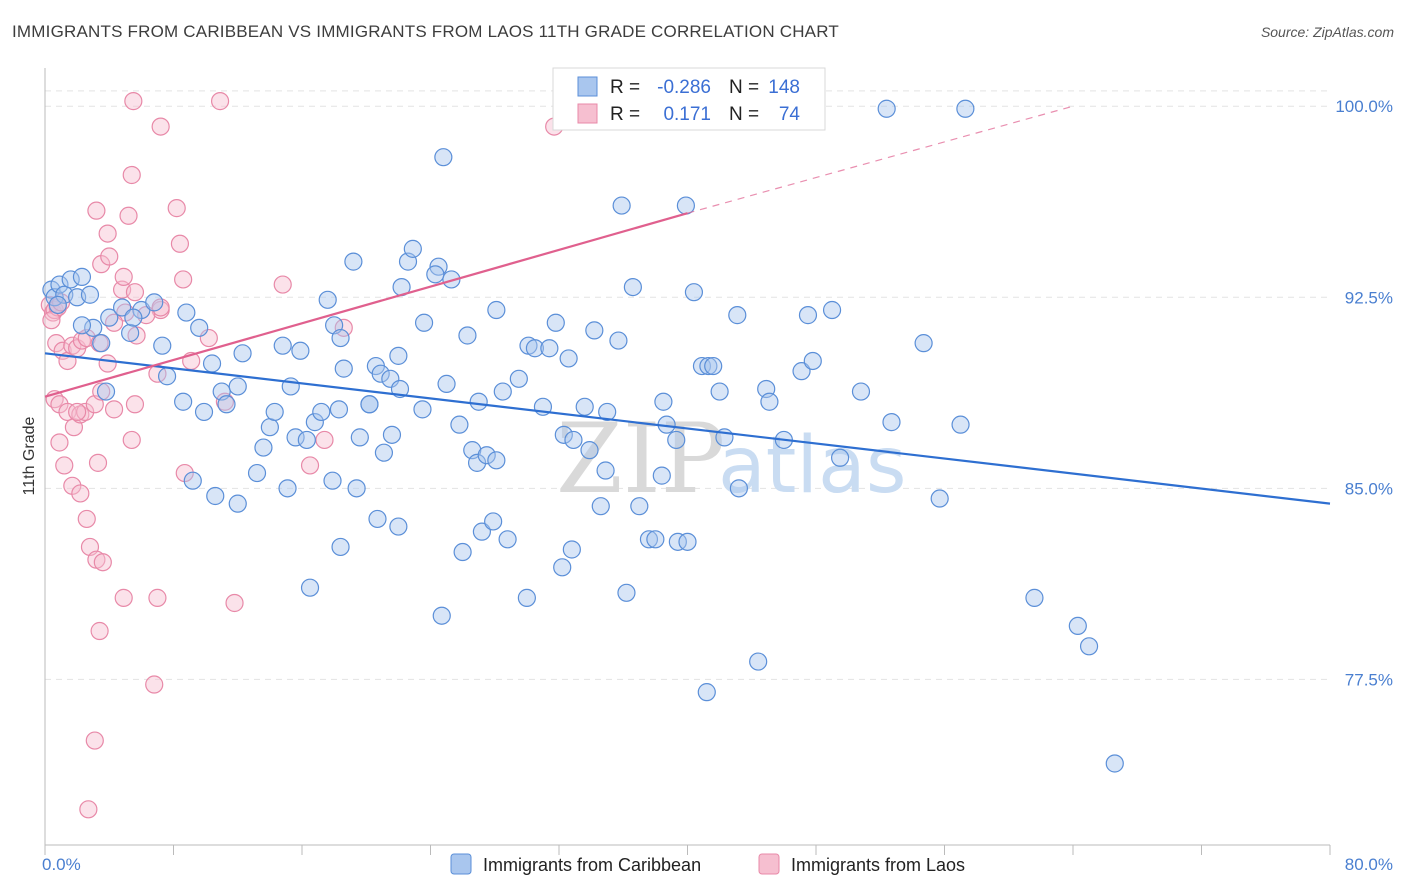  I want to click on stats-box: R = -0.286 N = 148 R = 0.171 N = 74, so click(689, 99).